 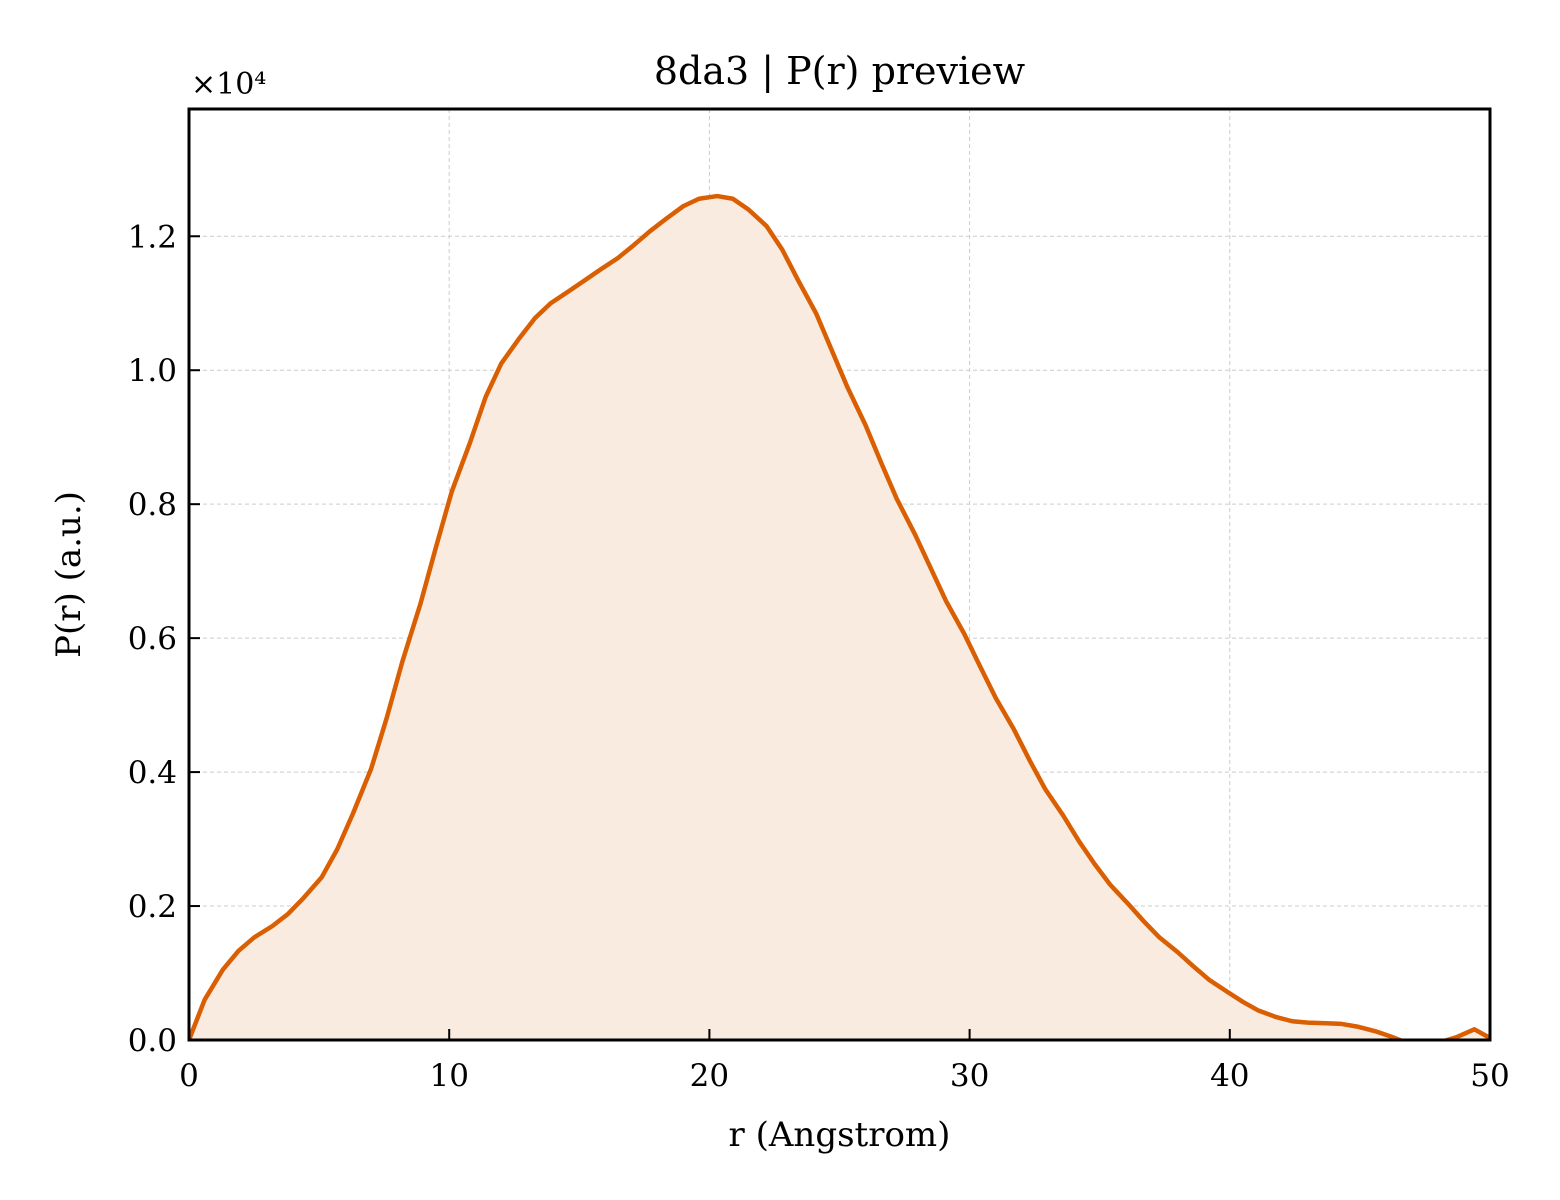 What do you see at coordinates (448, 1076) in the screenshot?
I see `x-tick-label: 10` at bounding box center [448, 1076].